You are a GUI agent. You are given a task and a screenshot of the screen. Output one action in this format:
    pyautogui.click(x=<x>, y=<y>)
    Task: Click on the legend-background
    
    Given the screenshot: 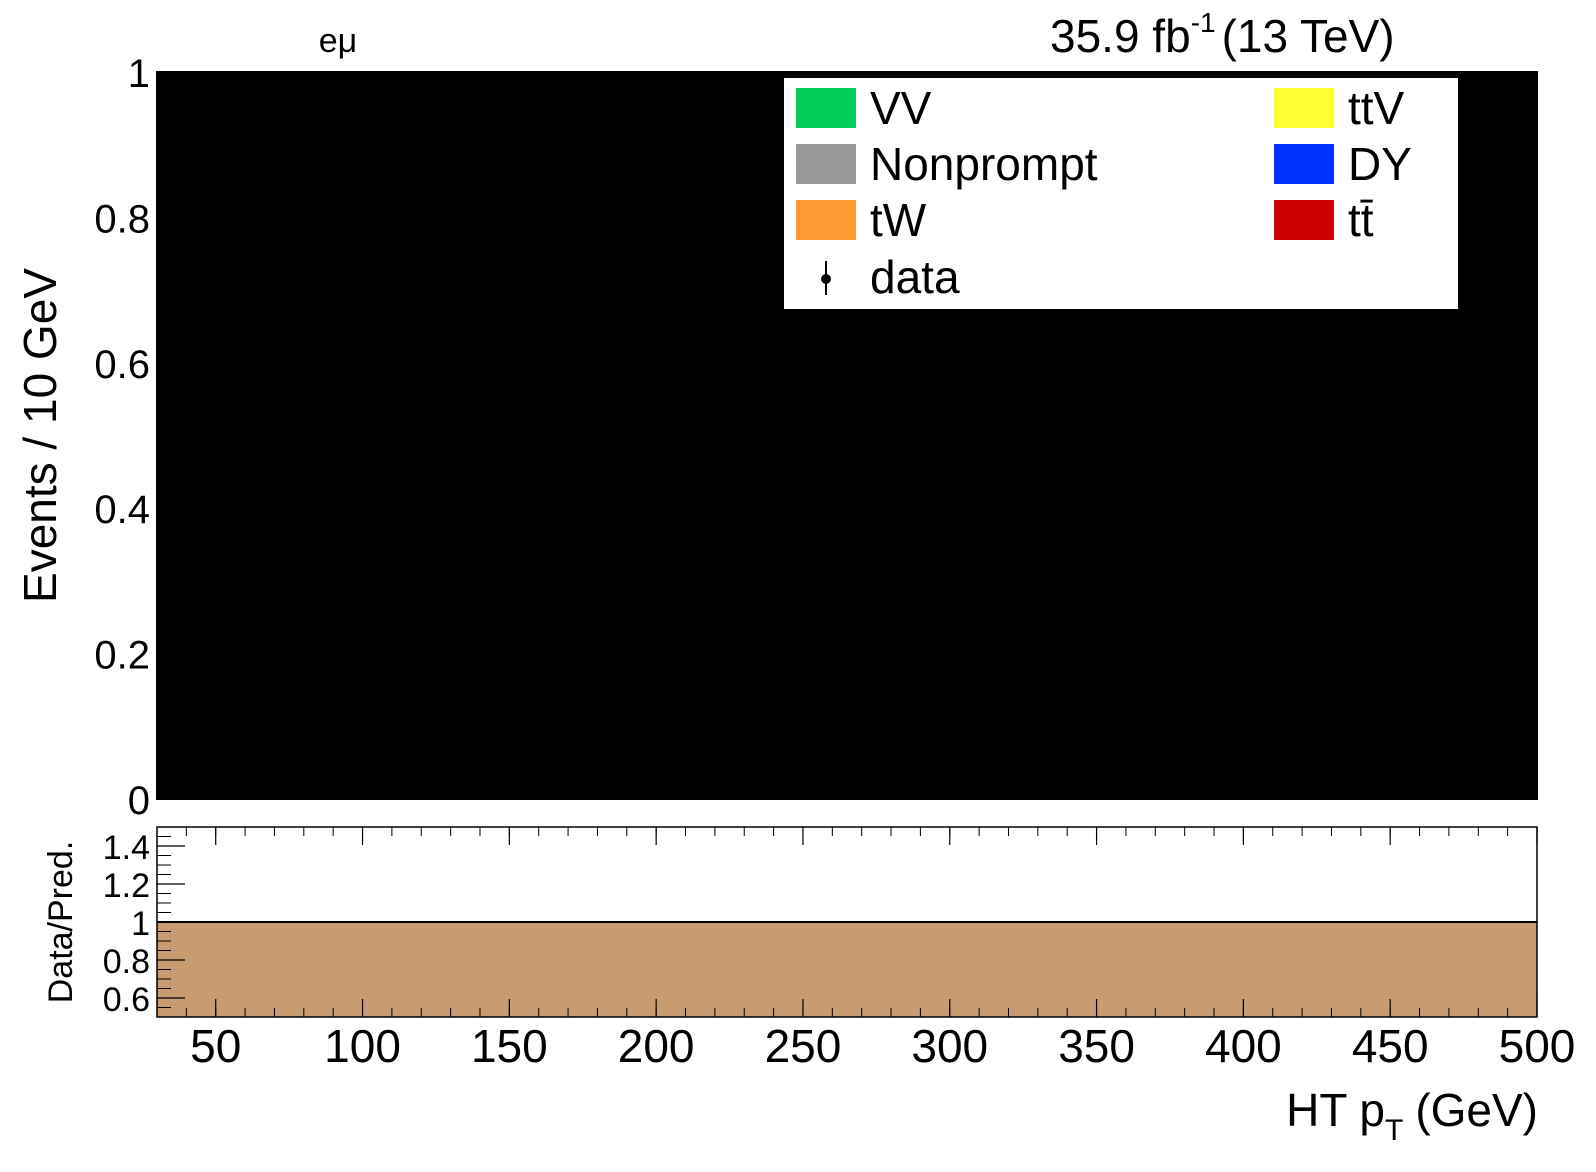 What is the action you would take?
    pyautogui.click(x=1121, y=193)
    